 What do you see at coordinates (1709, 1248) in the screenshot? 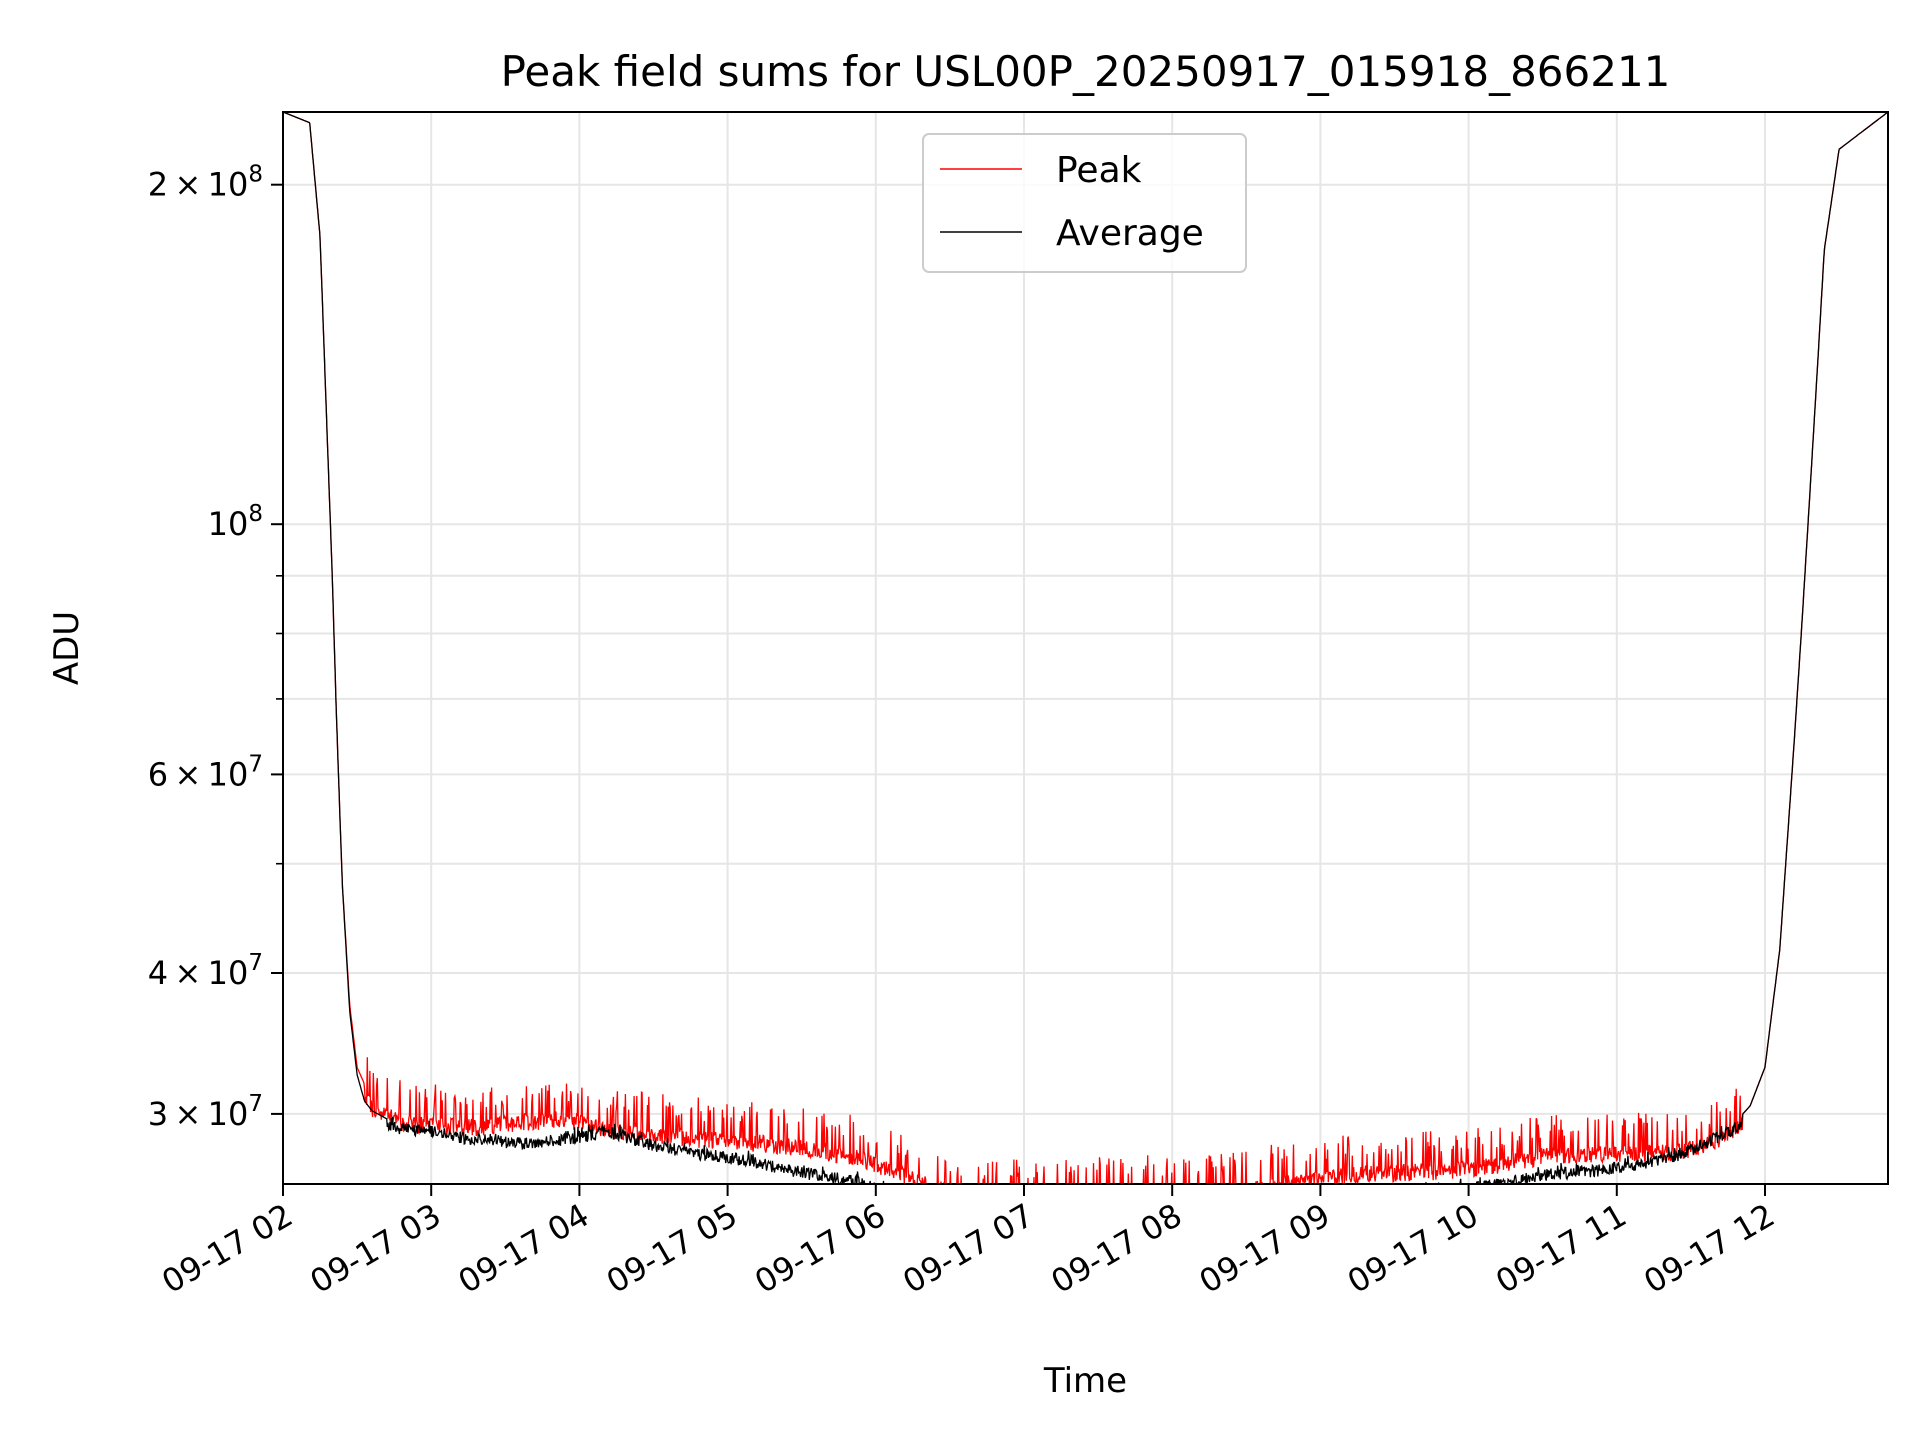
I see `x-tick-label: 09-17 12` at bounding box center [1709, 1248].